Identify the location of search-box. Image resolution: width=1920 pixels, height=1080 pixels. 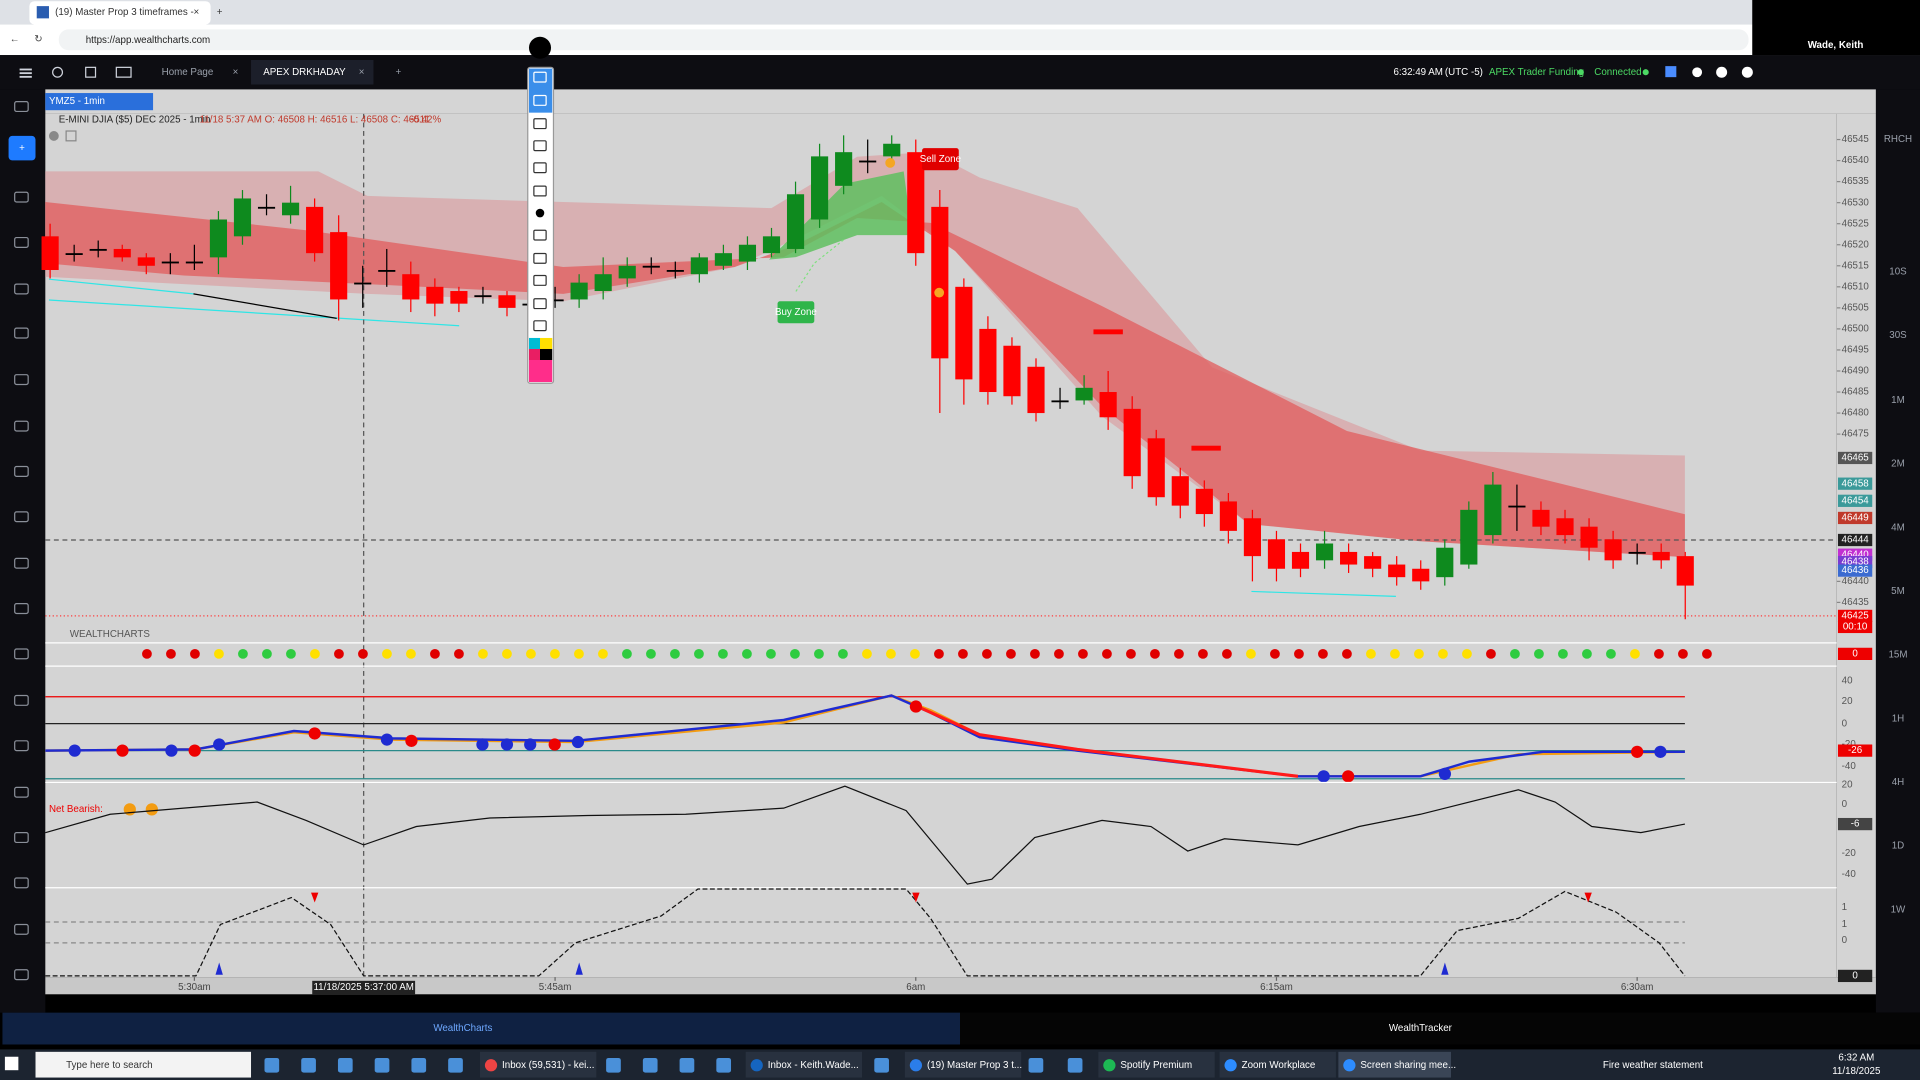
(143, 1064).